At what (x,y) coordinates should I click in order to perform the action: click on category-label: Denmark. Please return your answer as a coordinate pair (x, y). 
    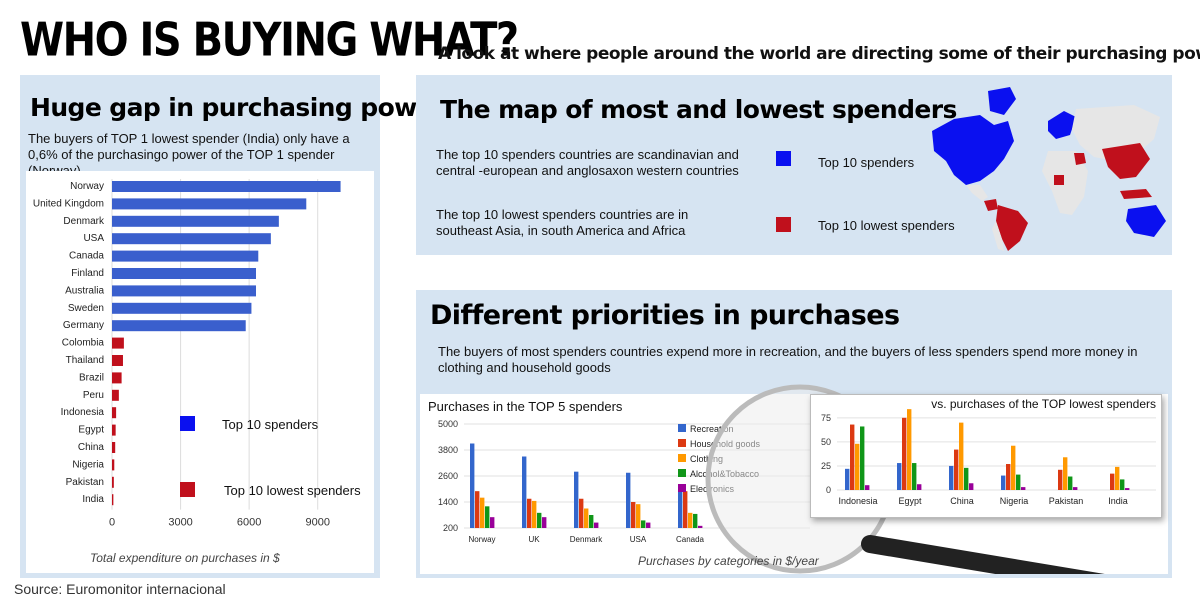
    Looking at the image, I should click on (84, 221).